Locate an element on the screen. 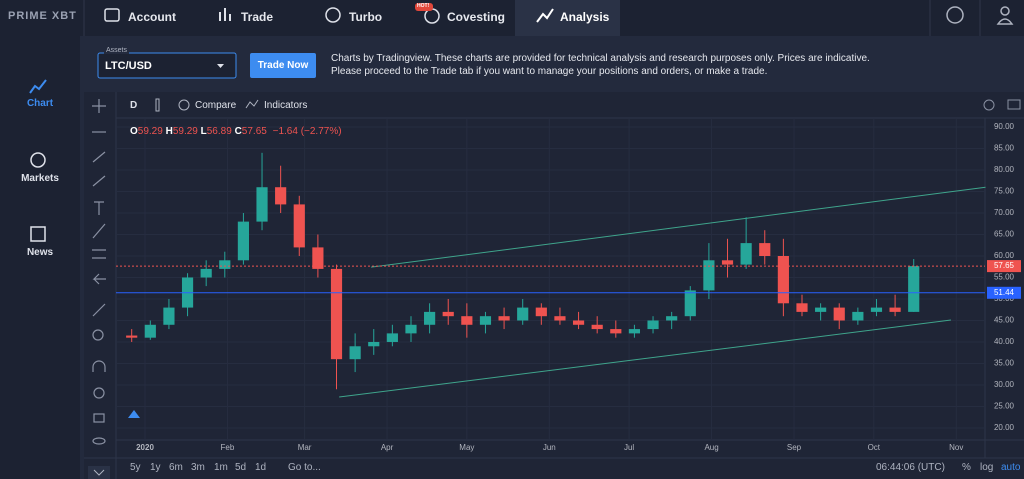 The image size is (1024, 479). interval: D is located at coordinates (134, 105).